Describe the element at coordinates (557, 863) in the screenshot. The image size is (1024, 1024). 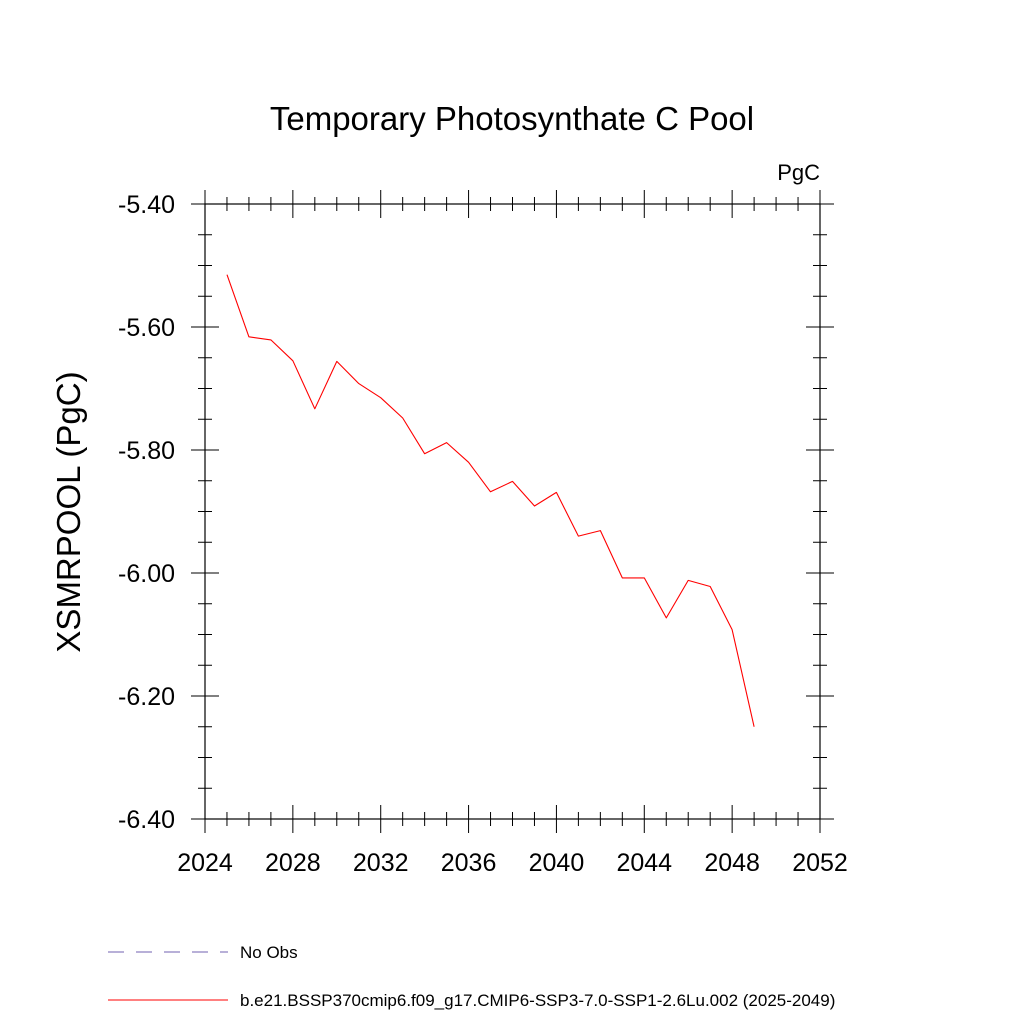
I see `x-tick-label: 2040` at that location.